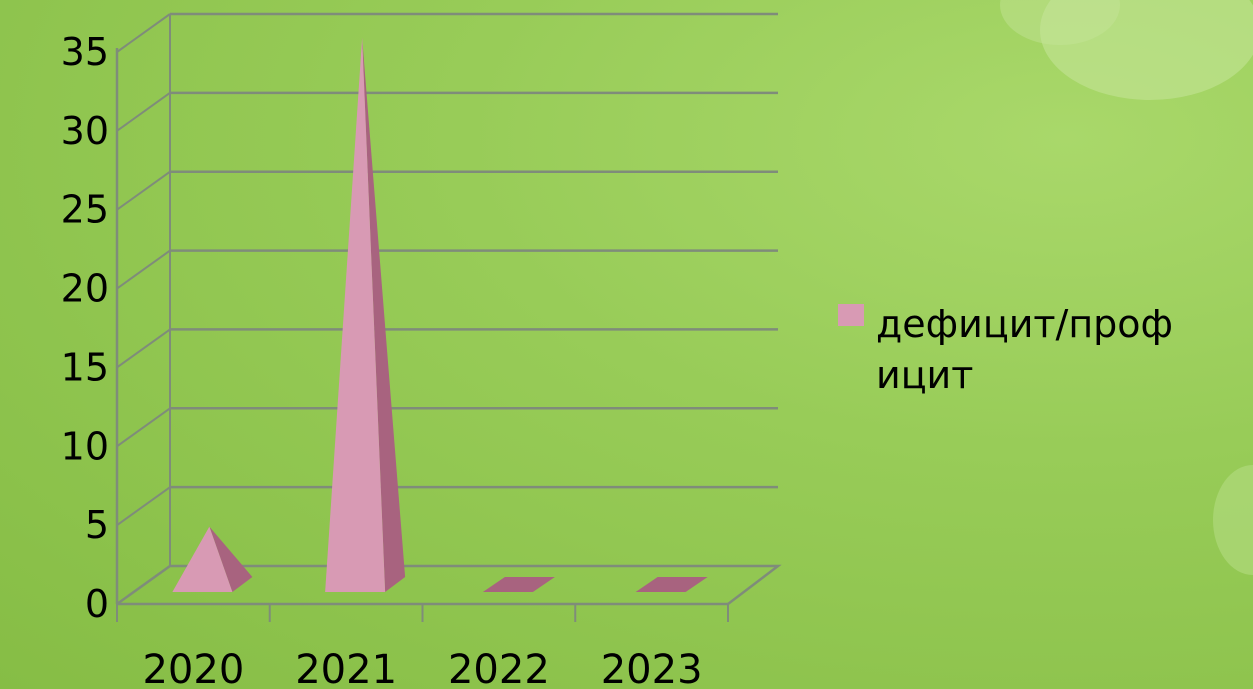 The height and width of the screenshot is (689, 1253). I want to click on y-tick-label: 30, so click(85, 131).